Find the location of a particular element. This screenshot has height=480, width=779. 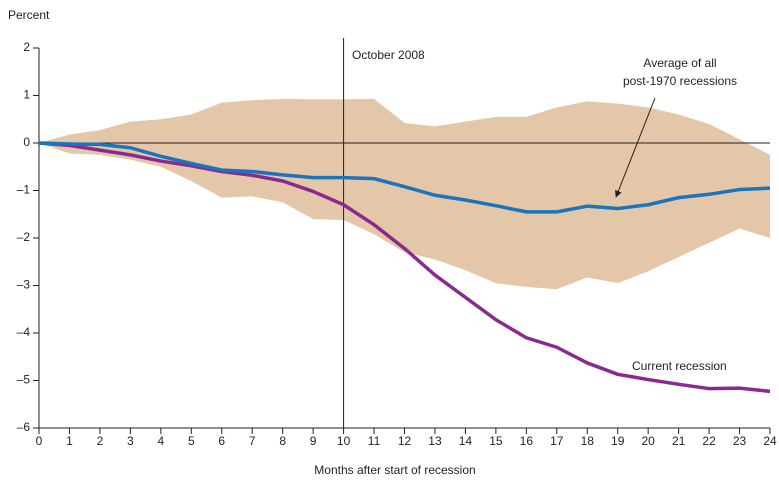

y-tick-label: –6 is located at coordinates (24, 427).